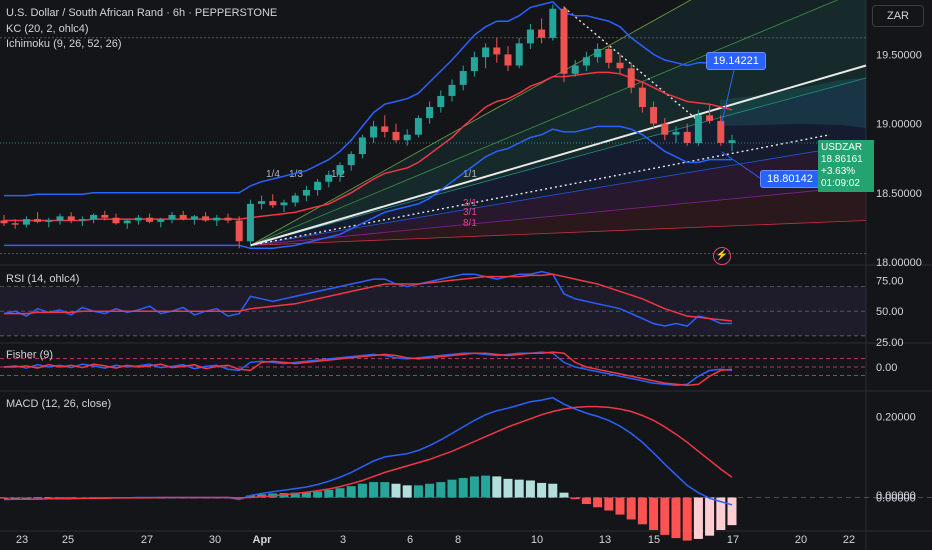 Image resolution: width=932 pixels, height=550 pixels. What do you see at coordinates (43, 279) in the screenshot?
I see `rsi-legend: RSI (14, ohlc4)` at bounding box center [43, 279].